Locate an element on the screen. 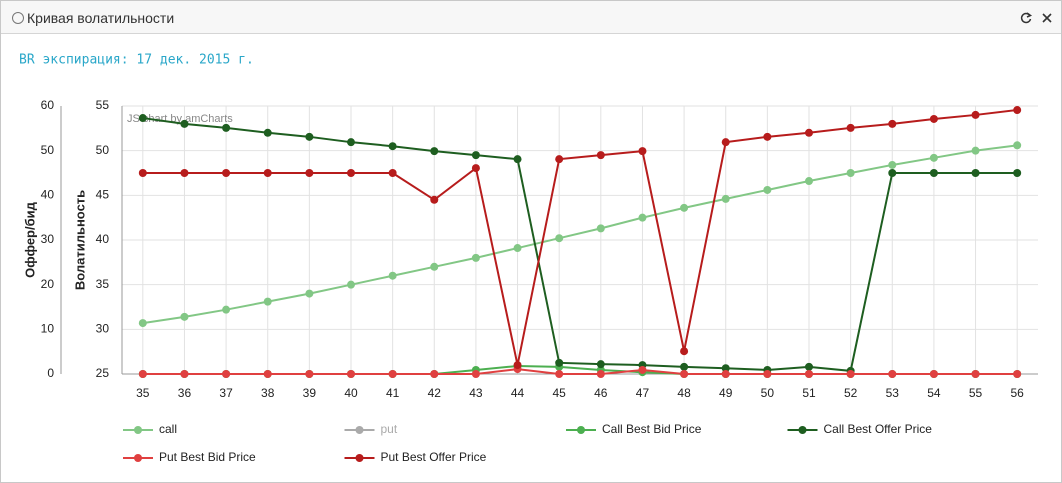  legend-label: Put Best Offer Price is located at coordinates (434, 457).